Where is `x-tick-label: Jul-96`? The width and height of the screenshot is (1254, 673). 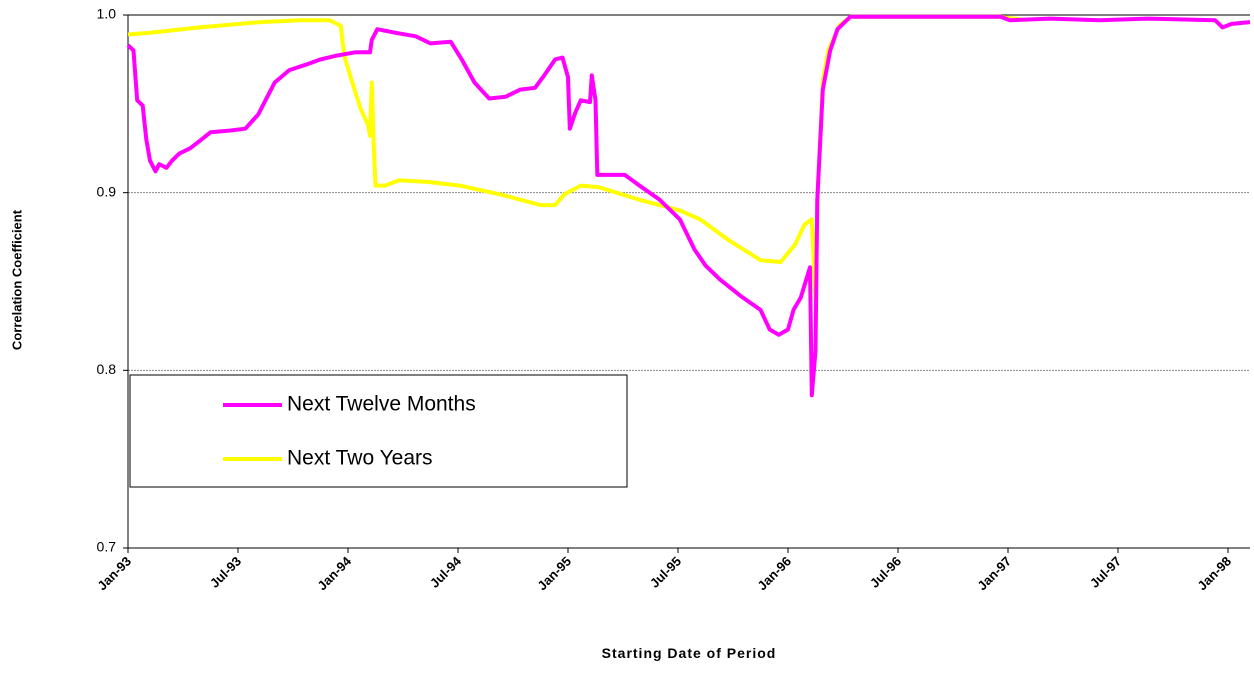 x-tick-label: Jul-96 is located at coordinates (885, 572).